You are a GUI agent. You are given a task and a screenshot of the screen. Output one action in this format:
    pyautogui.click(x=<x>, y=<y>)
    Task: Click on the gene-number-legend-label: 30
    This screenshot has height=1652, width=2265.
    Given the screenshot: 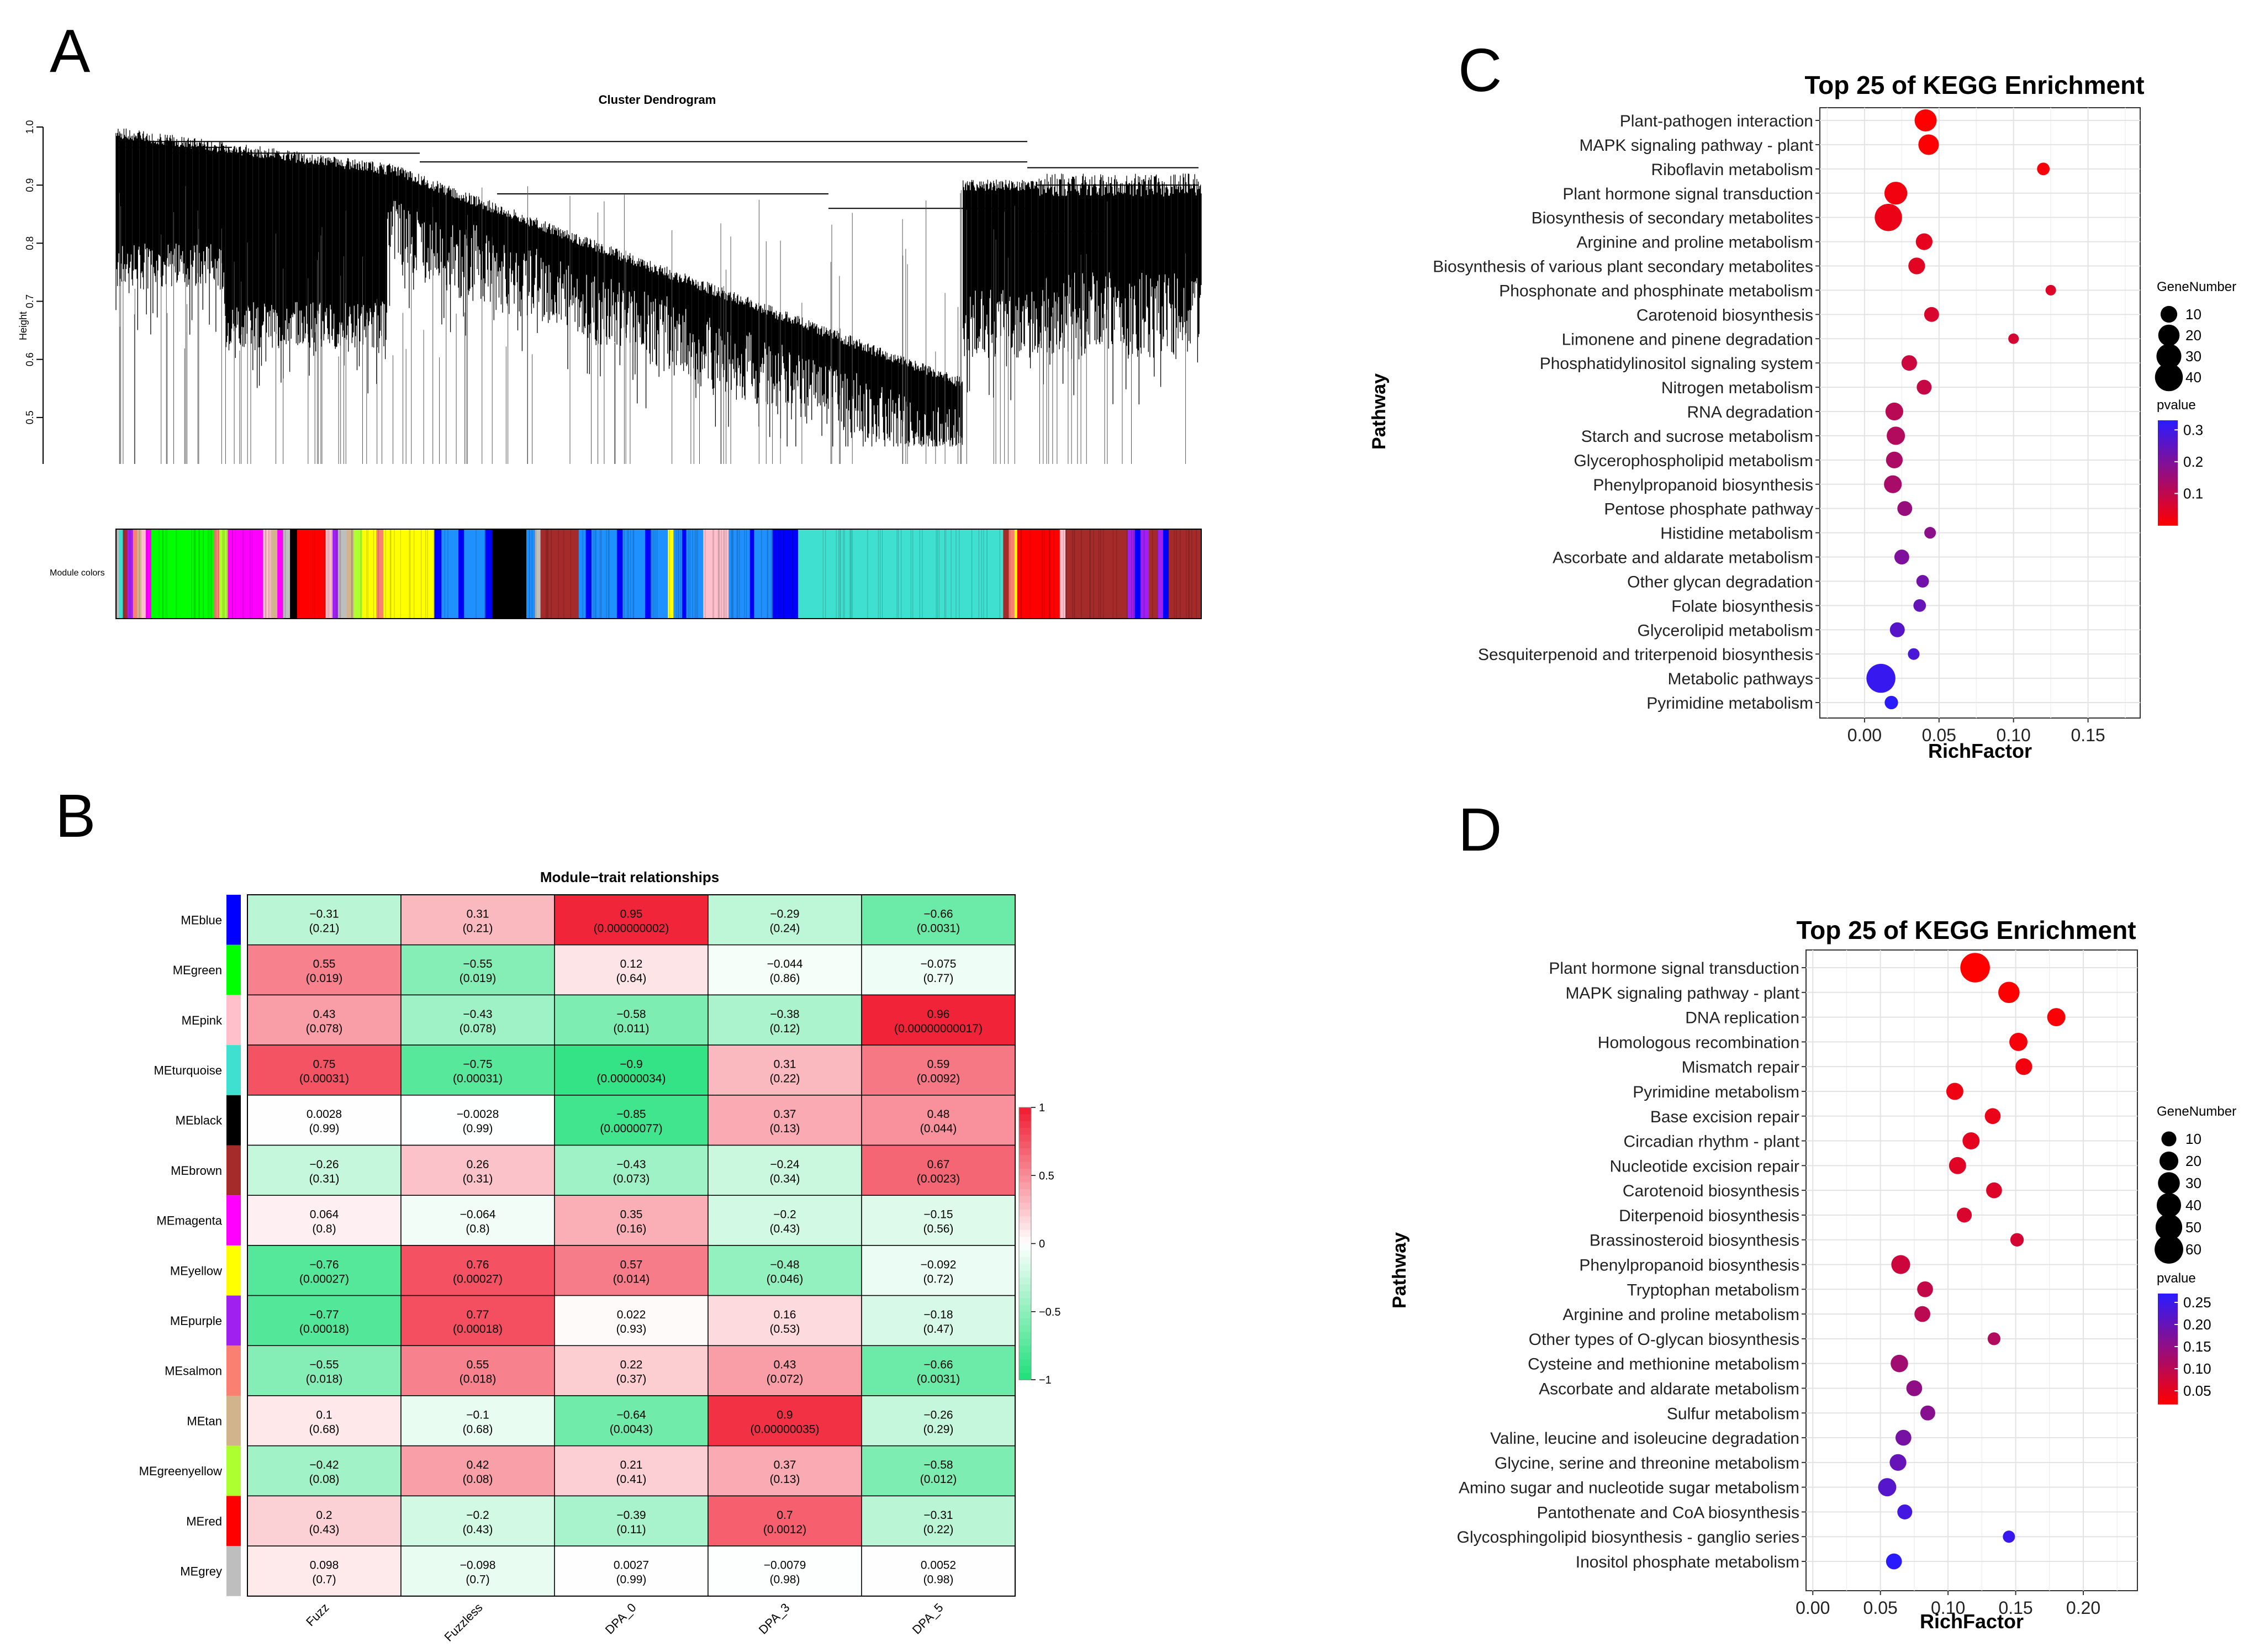 What is the action you would take?
    pyautogui.click(x=2193, y=356)
    